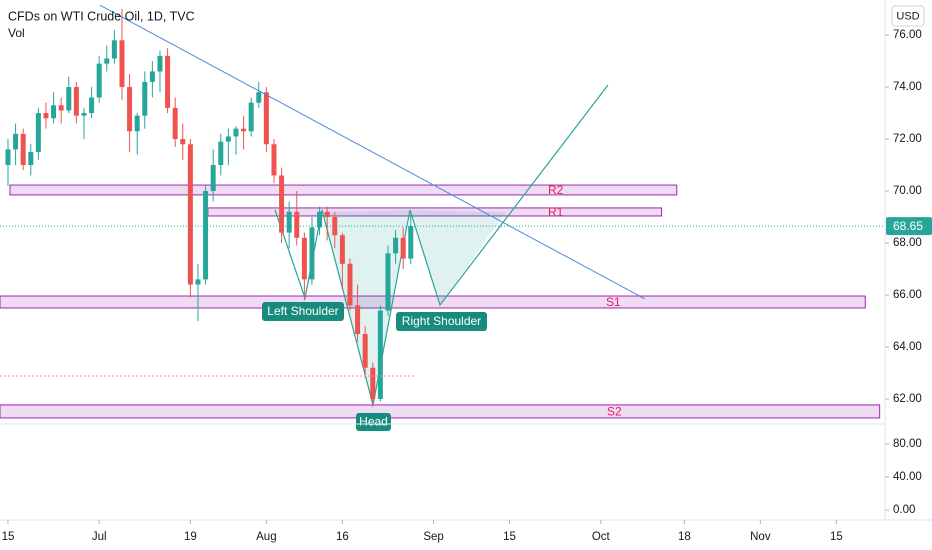 Image resolution: width=932 pixels, height=550 pixels. I want to click on y-tick-label: 66.00, so click(907, 295).